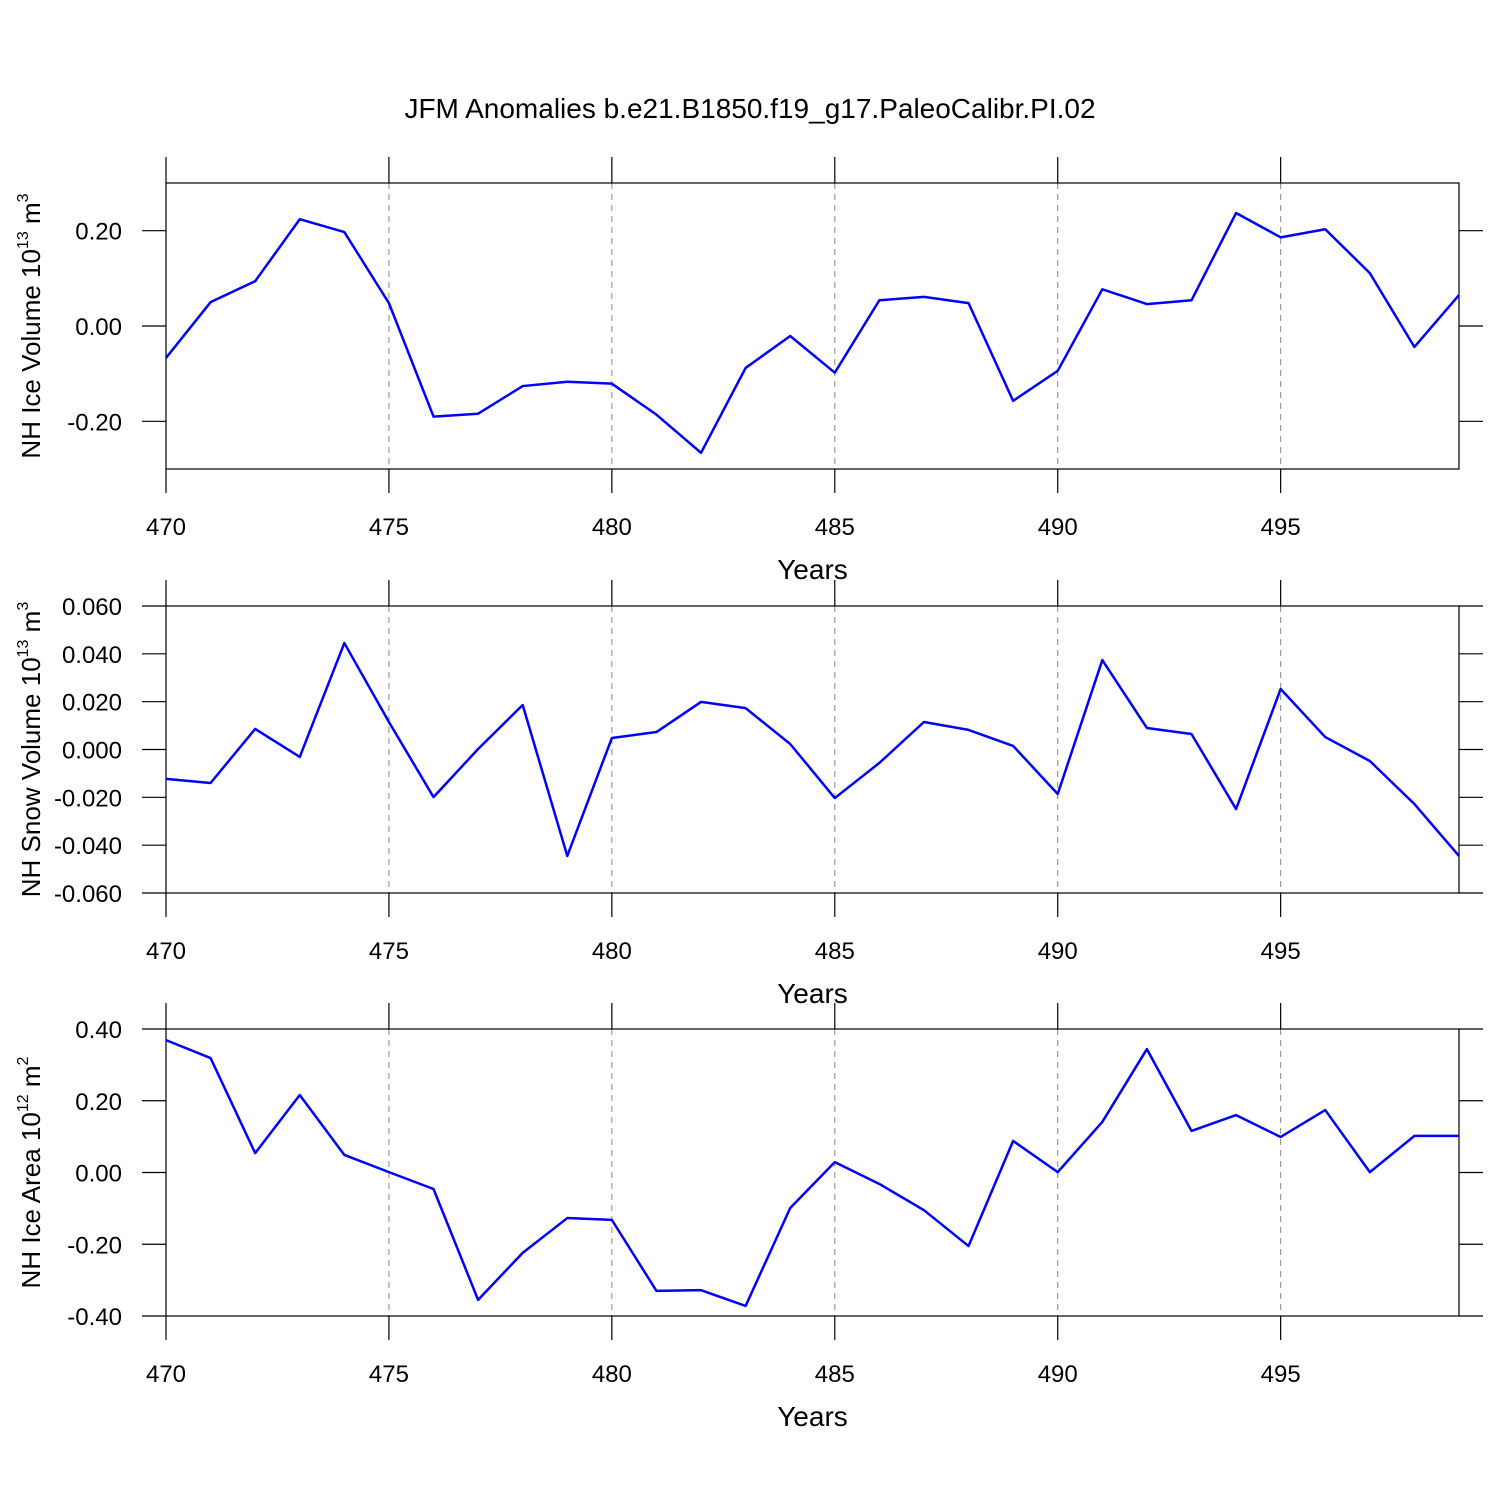 This screenshot has width=1500, height=1500. Describe the element at coordinates (92, 703) in the screenshot. I see `y-tick-label: 0.020` at that location.